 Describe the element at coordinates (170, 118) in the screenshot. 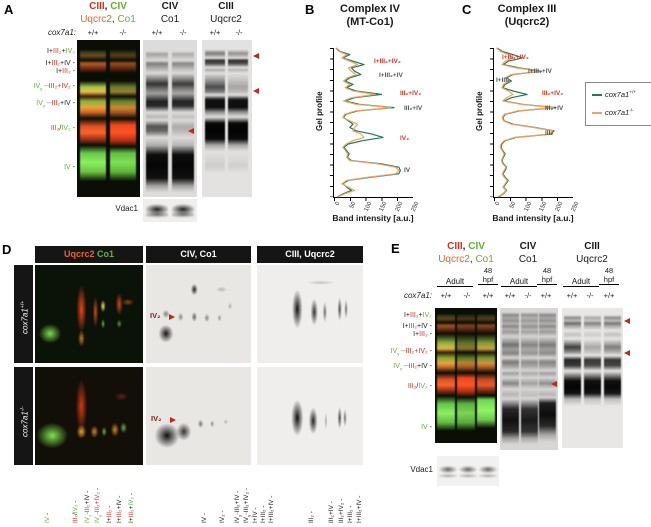

I see `civ-blot-a` at that location.